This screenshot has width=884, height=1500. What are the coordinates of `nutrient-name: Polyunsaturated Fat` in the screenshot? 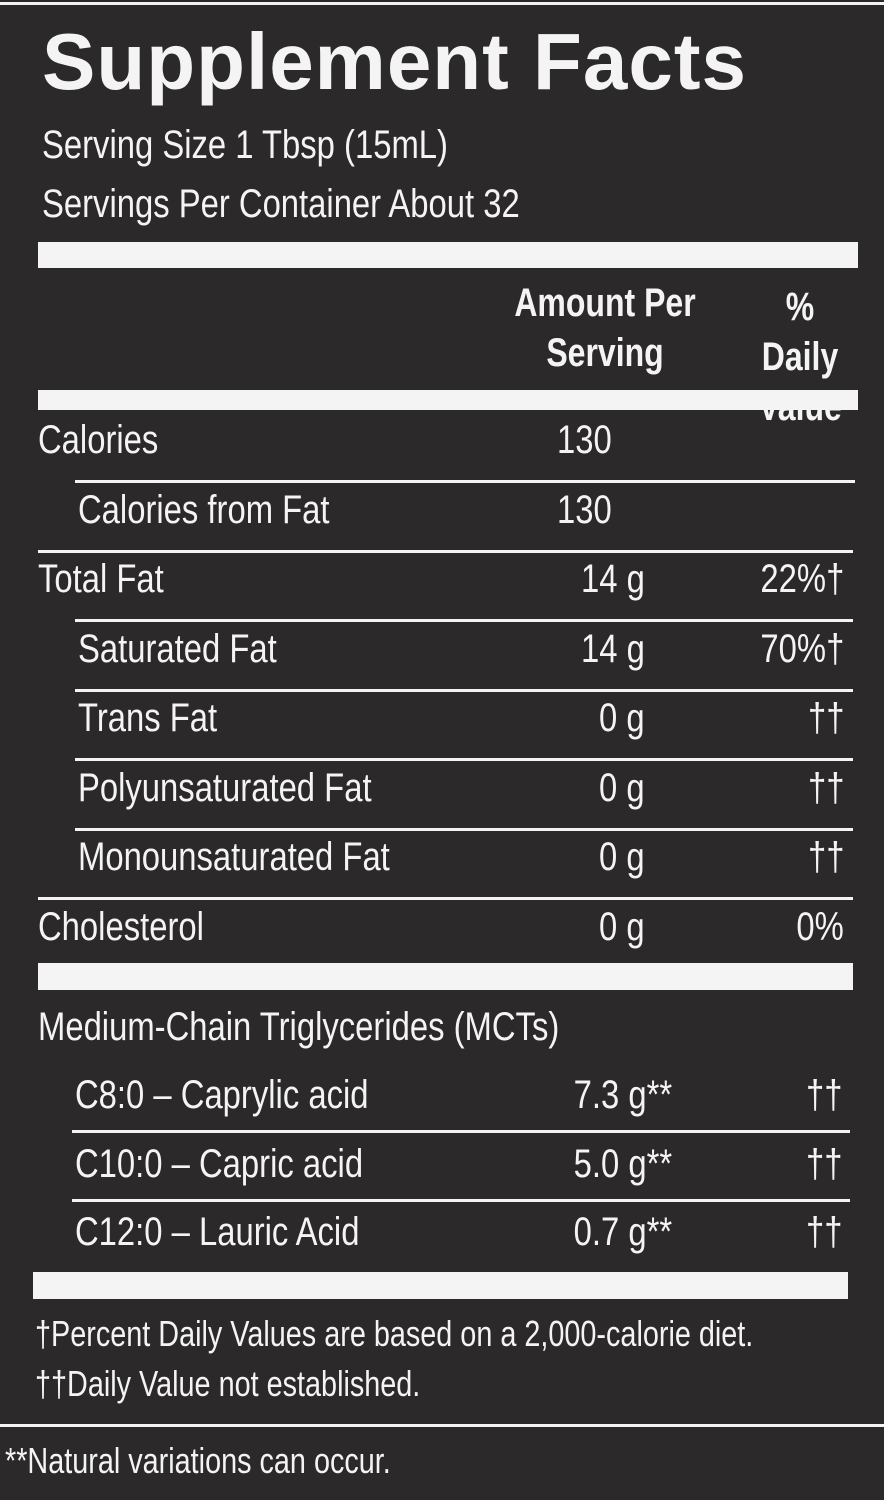 It's located at (225, 787).